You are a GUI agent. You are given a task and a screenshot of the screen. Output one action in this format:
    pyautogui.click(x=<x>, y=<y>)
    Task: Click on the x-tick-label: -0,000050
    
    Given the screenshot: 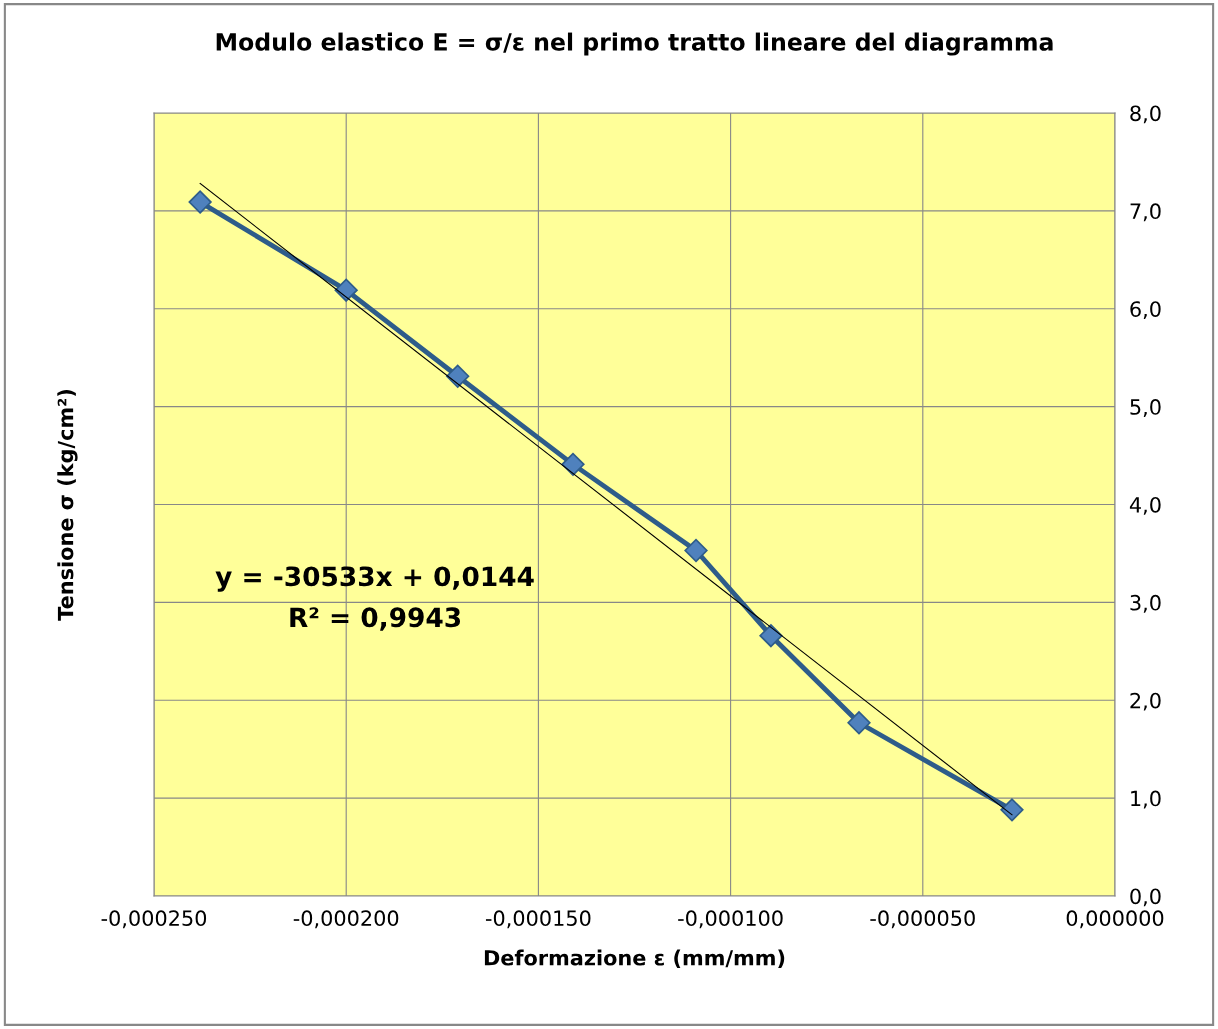 What is the action you would take?
    pyautogui.click(x=922, y=919)
    